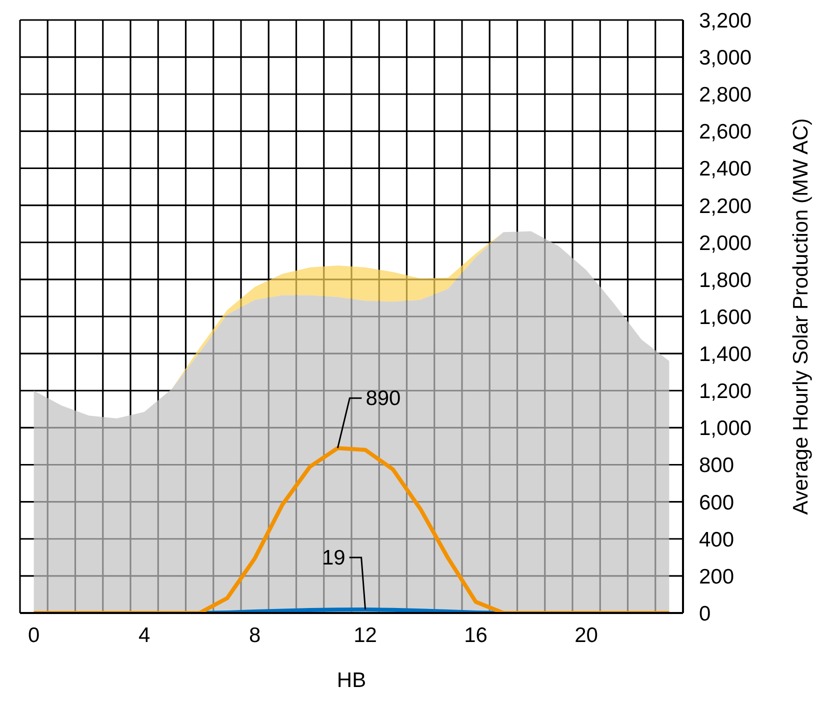 The width and height of the screenshot is (825, 708). What do you see at coordinates (725, 280) in the screenshot?
I see `y-tick-label: 1,800` at bounding box center [725, 280].